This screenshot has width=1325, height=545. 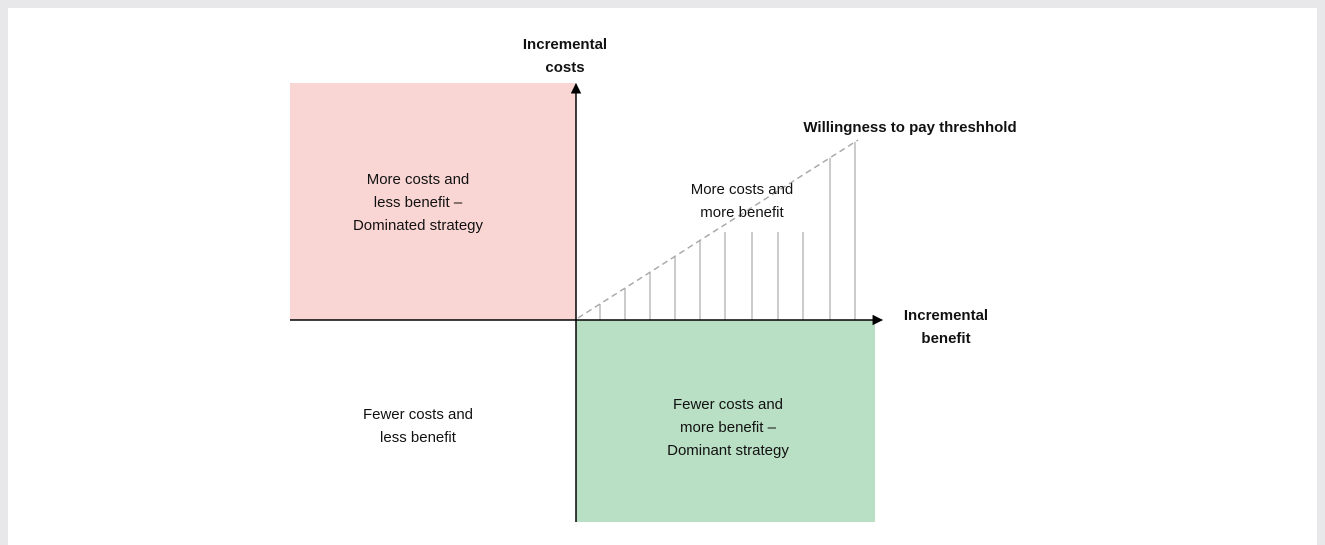 What do you see at coordinates (418, 437) in the screenshot?
I see `quadrant-text: less benefit` at bounding box center [418, 437].